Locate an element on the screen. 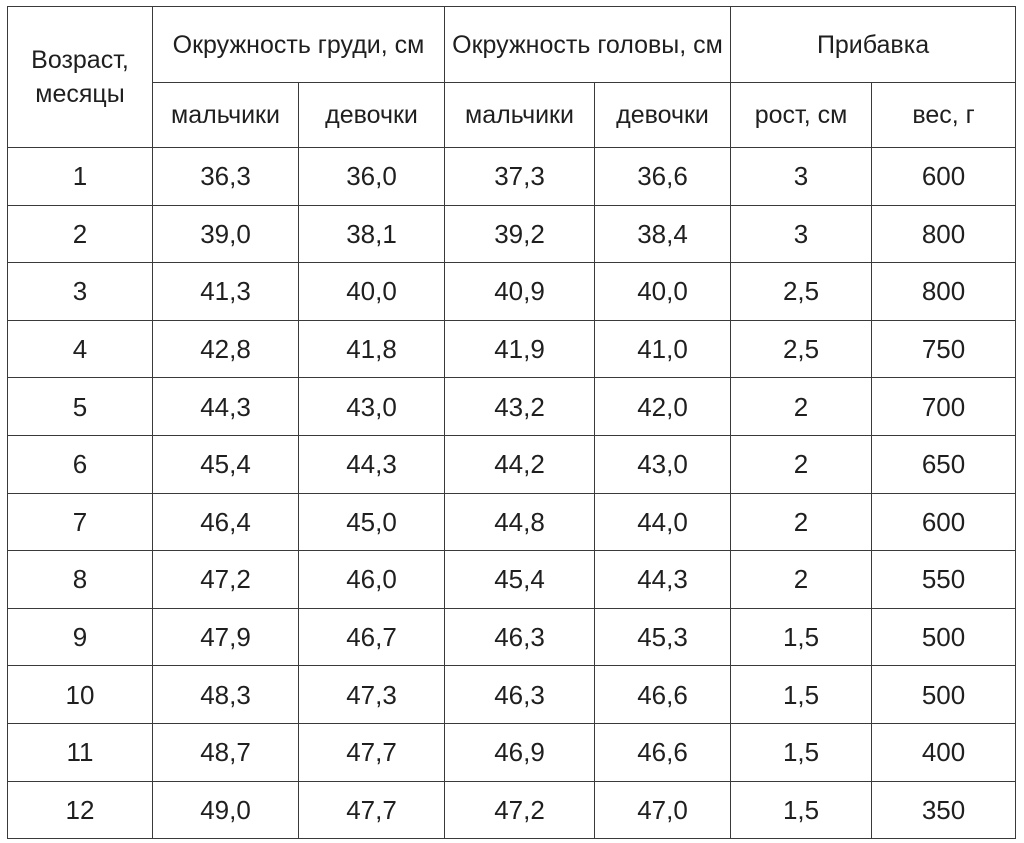 This screenshot has height=843, width=1024. table-row: 4 42,8 41,8 41,9 41,0 2,5 750 is located at coordinates (512, 349).